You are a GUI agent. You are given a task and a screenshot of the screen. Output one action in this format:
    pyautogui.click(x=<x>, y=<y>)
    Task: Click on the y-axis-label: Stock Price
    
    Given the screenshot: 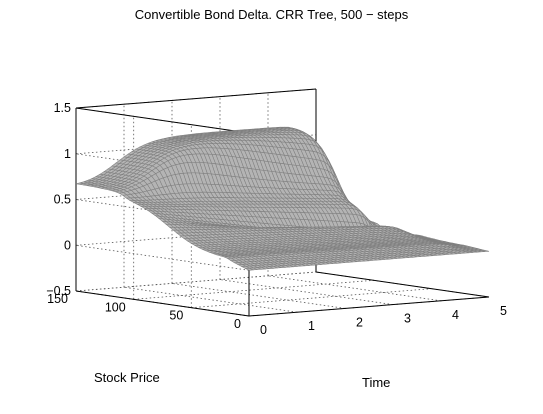 What is the action you would take?
    pyautogui.click(x=127, y=377)
    